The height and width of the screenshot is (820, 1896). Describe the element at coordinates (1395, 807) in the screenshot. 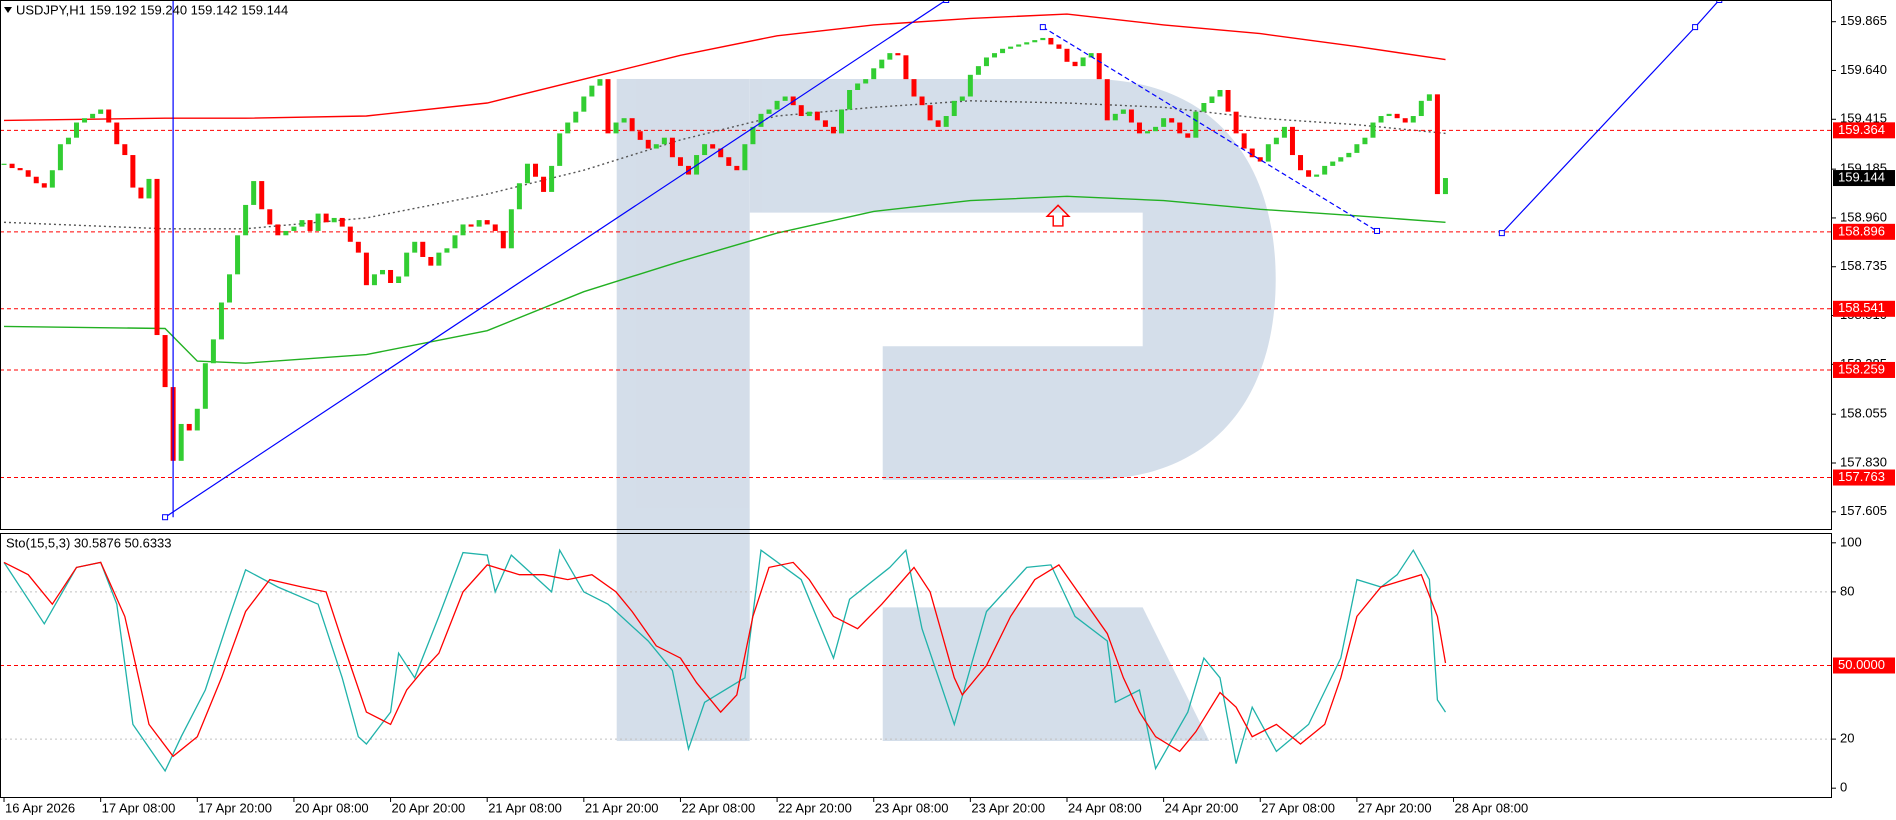

I see `x-tick-label: 27 Apr 20:00` at that location.